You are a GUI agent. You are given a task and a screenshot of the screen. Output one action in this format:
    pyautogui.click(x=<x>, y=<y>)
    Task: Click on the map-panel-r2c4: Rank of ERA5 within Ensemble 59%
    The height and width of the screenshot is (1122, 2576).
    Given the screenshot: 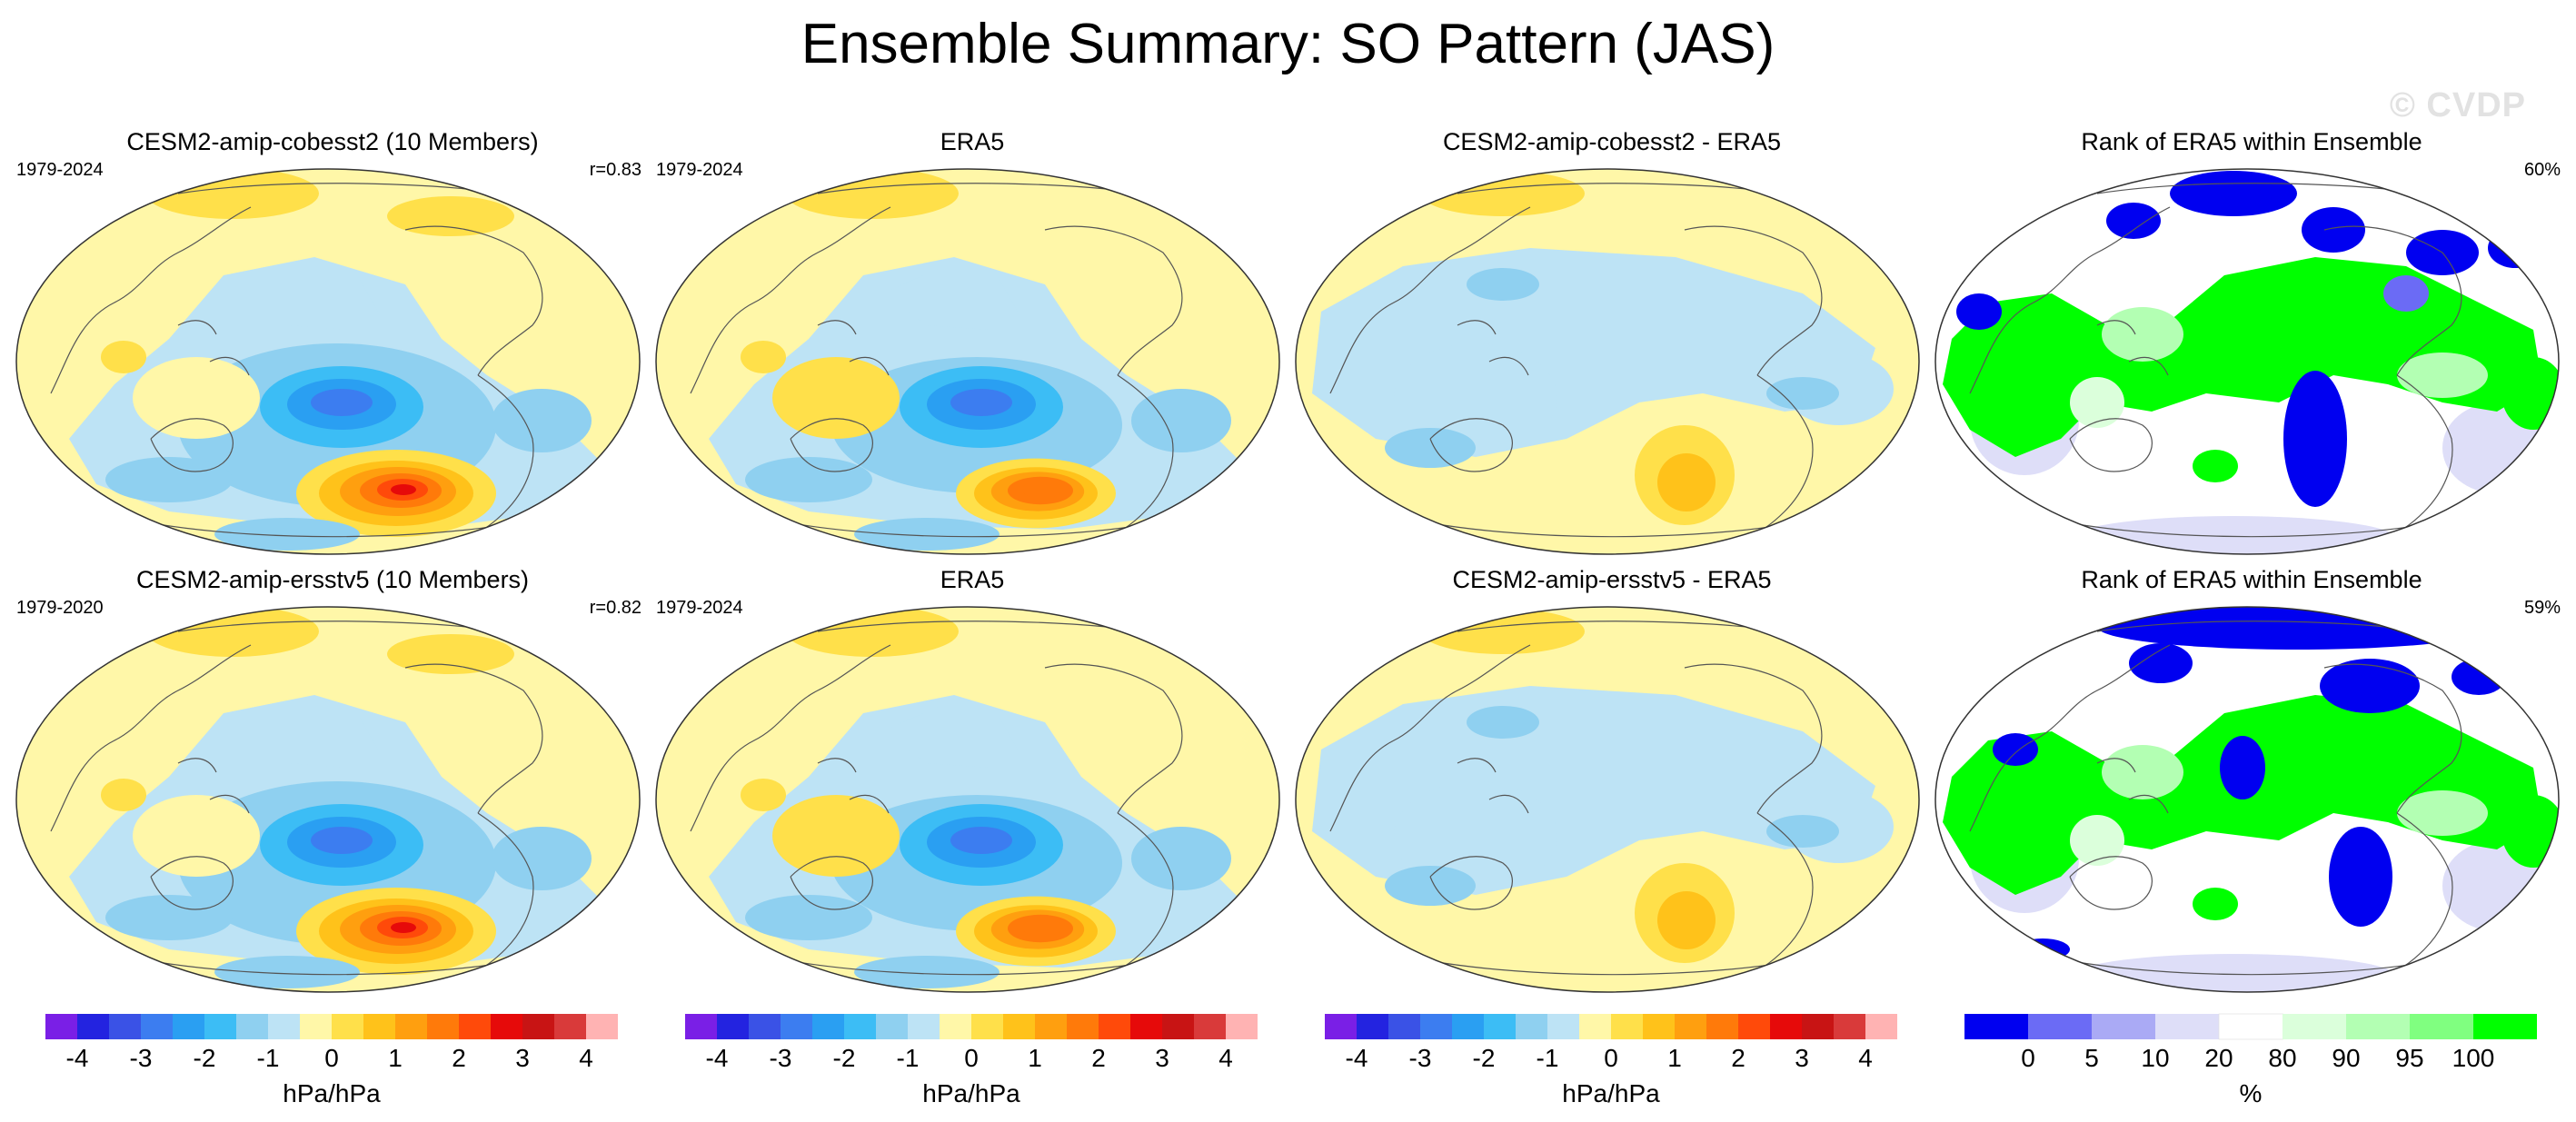 What is the action you would take?
    pyautogui.click(x=2252, y=786)
    